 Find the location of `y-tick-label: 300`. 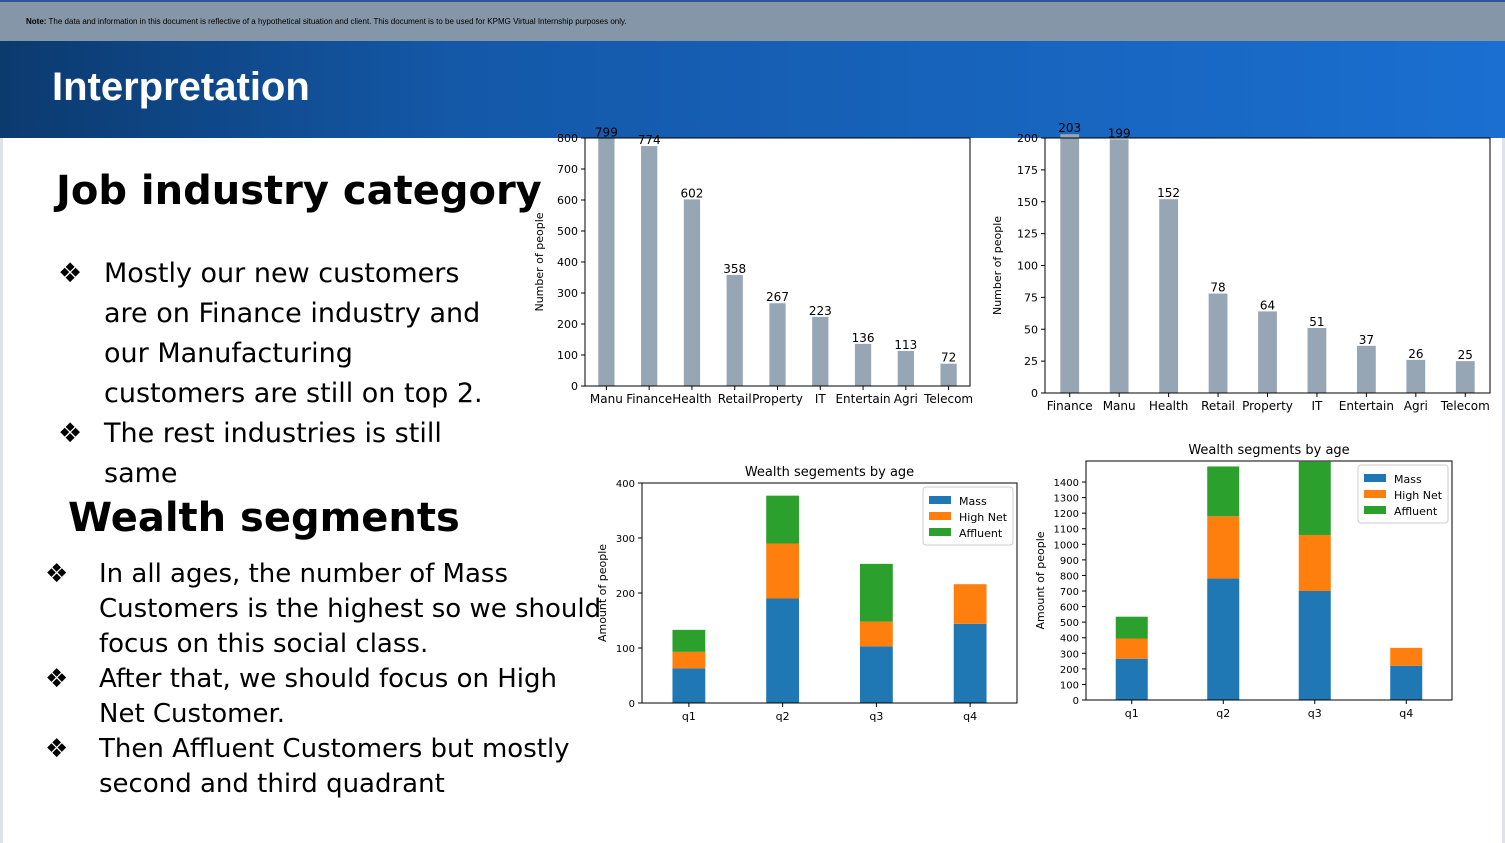

y-tick-label: 300 is located at coordinates (567, 293).